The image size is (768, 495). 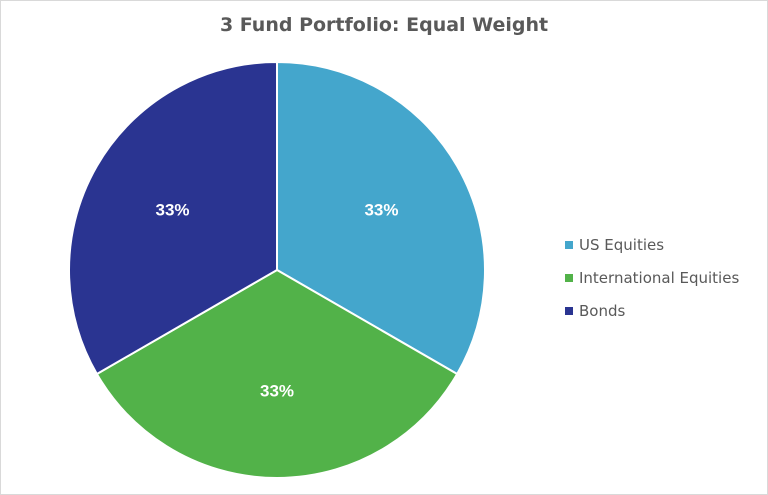 I want to click on legend-swatch-us-equities, so click(x=569, y=244).